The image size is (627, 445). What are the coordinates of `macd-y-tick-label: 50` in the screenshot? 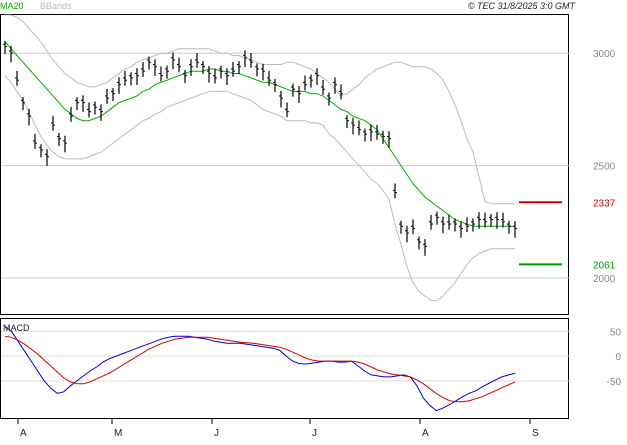 It's located at (616, 332).